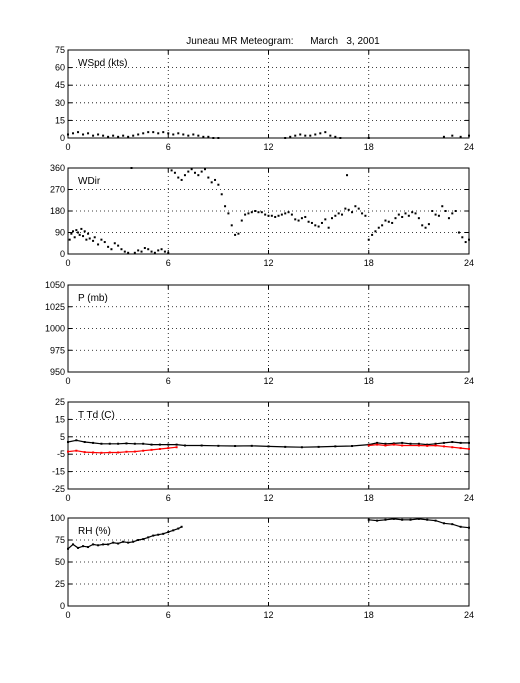 This screenshot has height=683, width=520. What do you see at coordinates (60, 50) in the screenshot?
I see `y-tick-label: 75` at bounding box center [60, 50].